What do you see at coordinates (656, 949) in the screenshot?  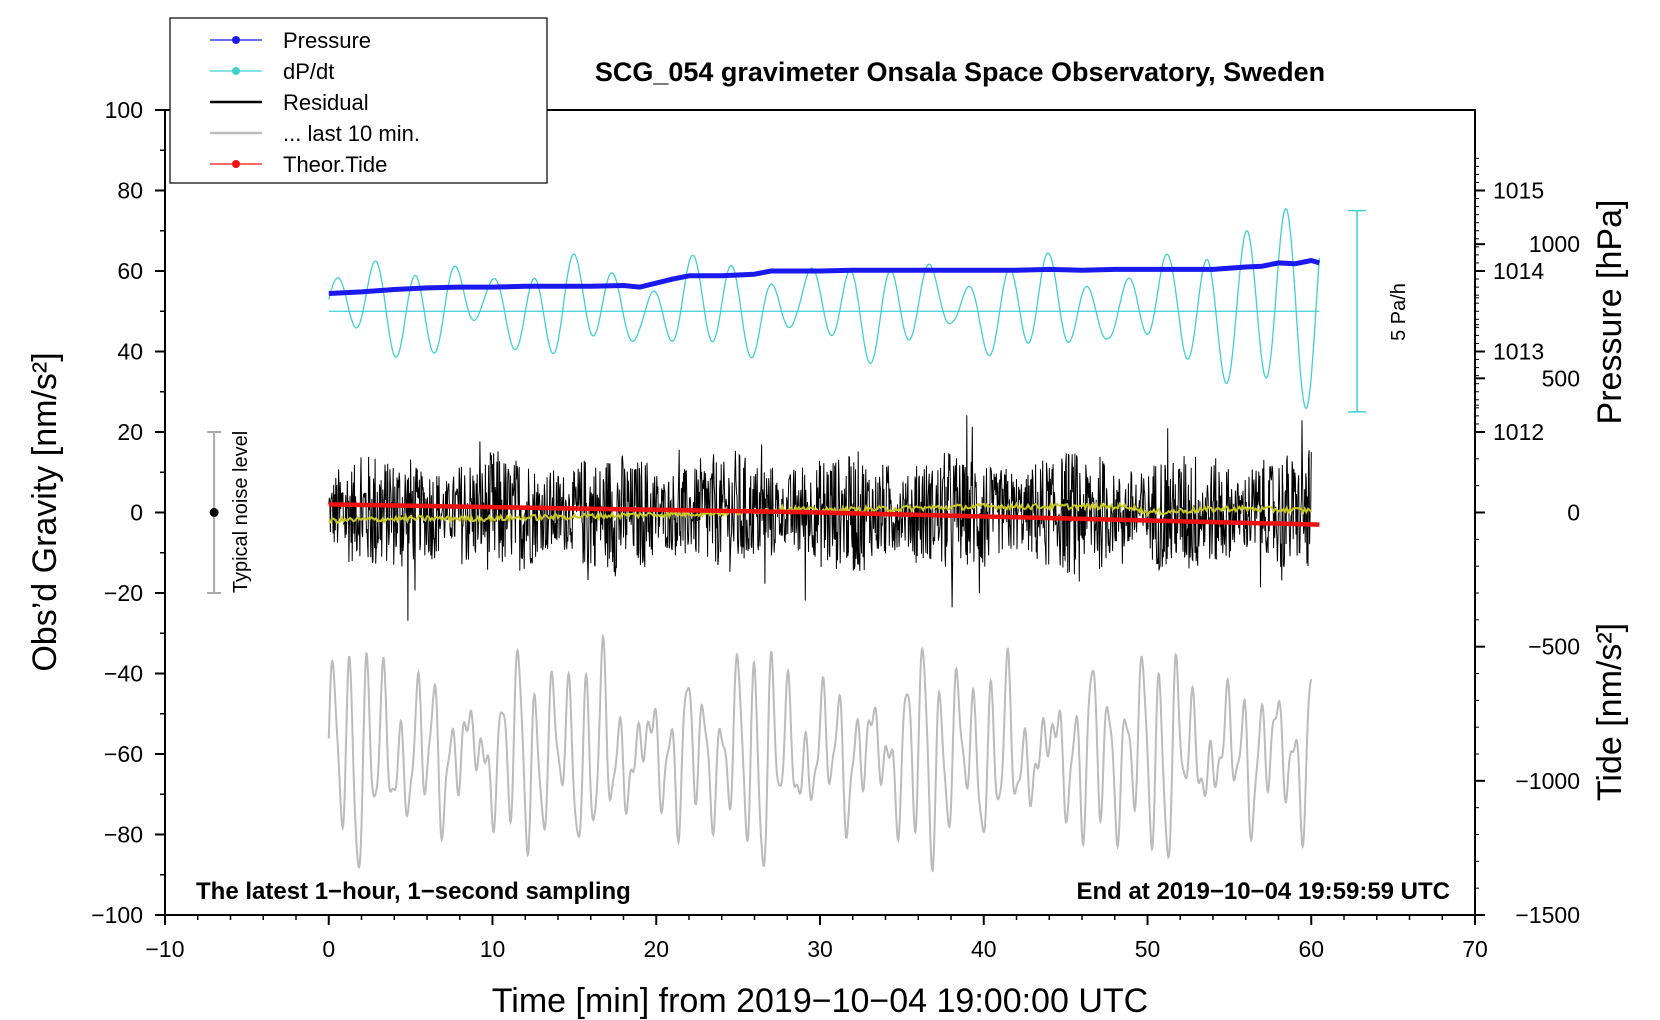 I see `x-tick-label: 20` at bounding box center [656, 949].